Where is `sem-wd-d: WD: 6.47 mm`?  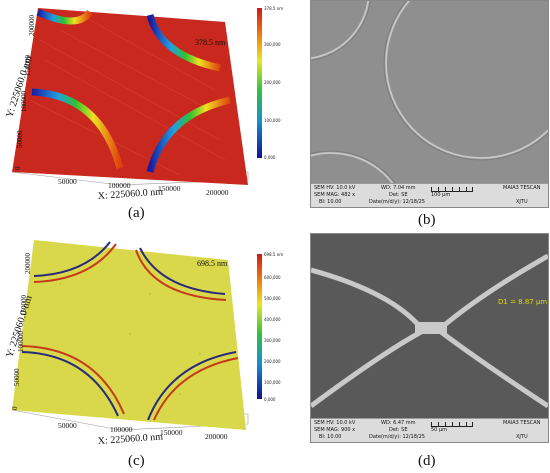
sem-wd-d: WD: 6.47 mm is located at coordinates (398, 423).